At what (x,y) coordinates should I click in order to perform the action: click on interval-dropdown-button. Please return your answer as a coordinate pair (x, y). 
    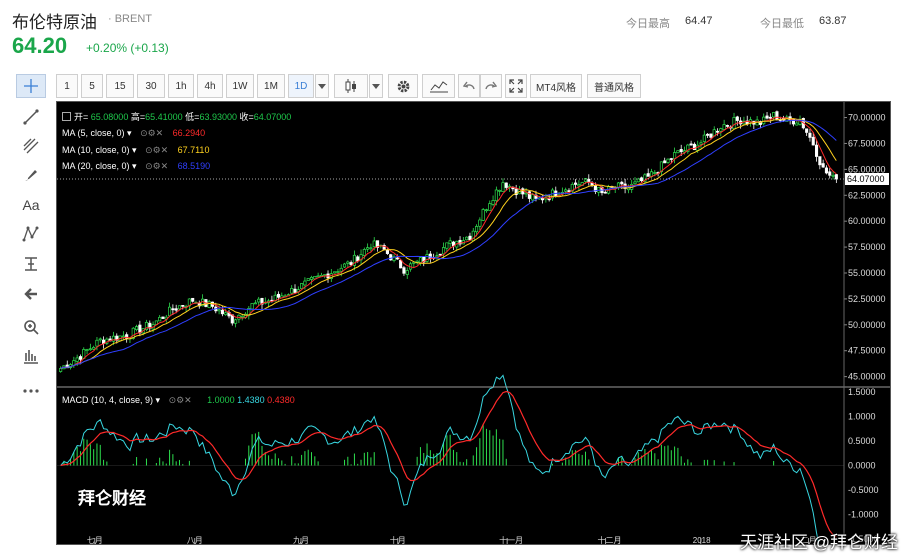
    Looking at the image, I should click on (322, 86).